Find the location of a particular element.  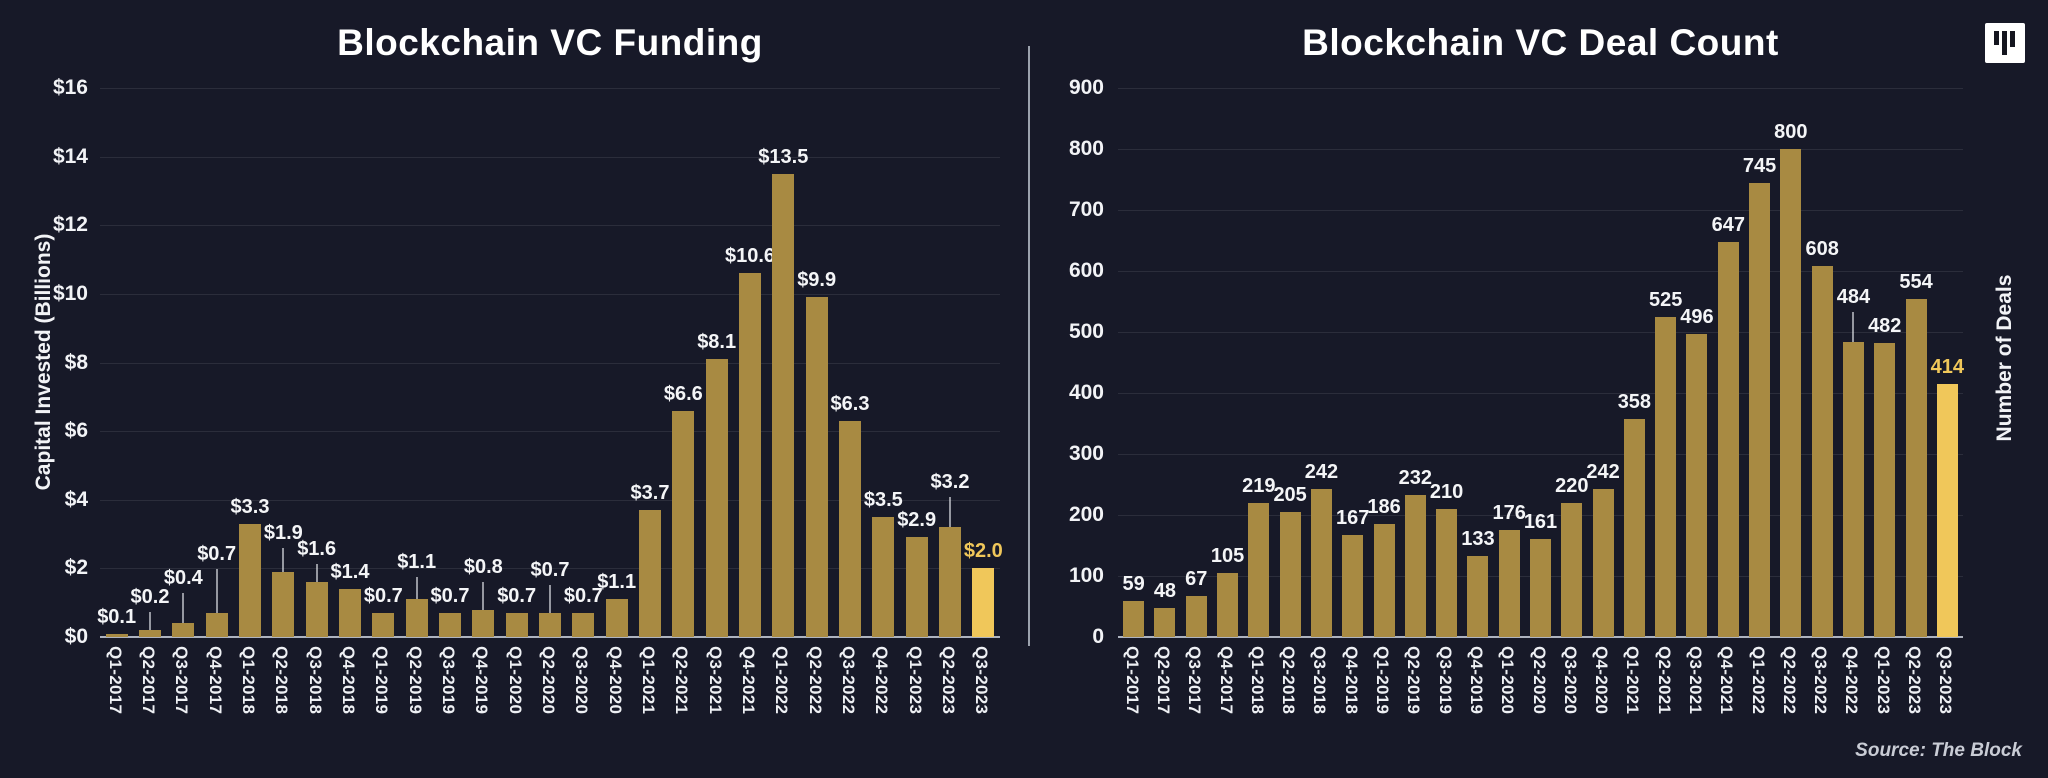

deal-count-chart-title: Blockchain VC Deal Count is located at coordinates (1540, 42).